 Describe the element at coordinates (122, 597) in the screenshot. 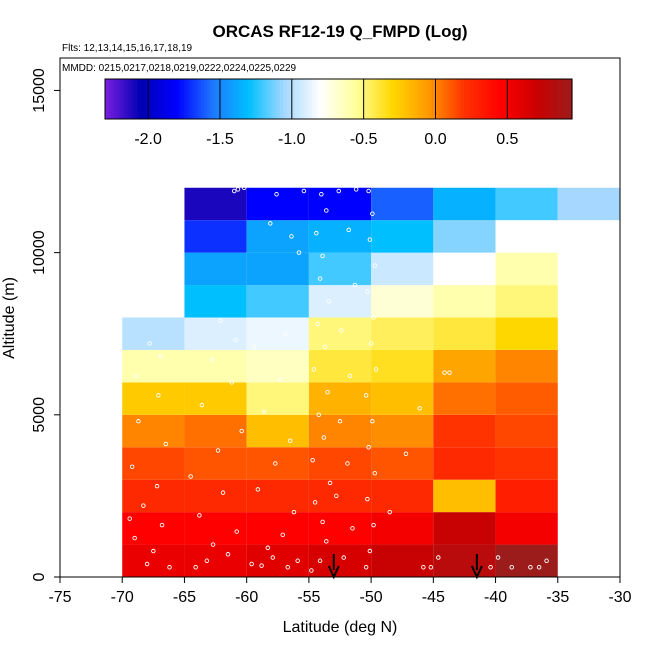

I see `x-tick-label: -70` at that location.